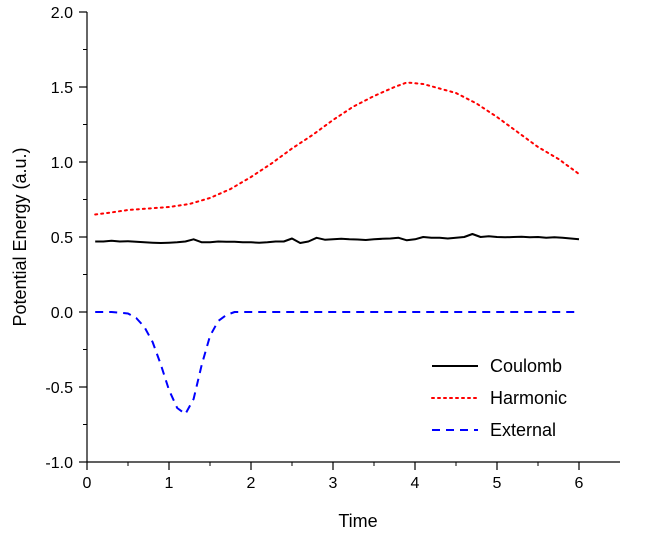 This screenshot has height=537, width=647. What do you see at coordinates (59, 463) in the screenshot?
I see `y-tick-label: -1.0` at bounding box center [59, 463].